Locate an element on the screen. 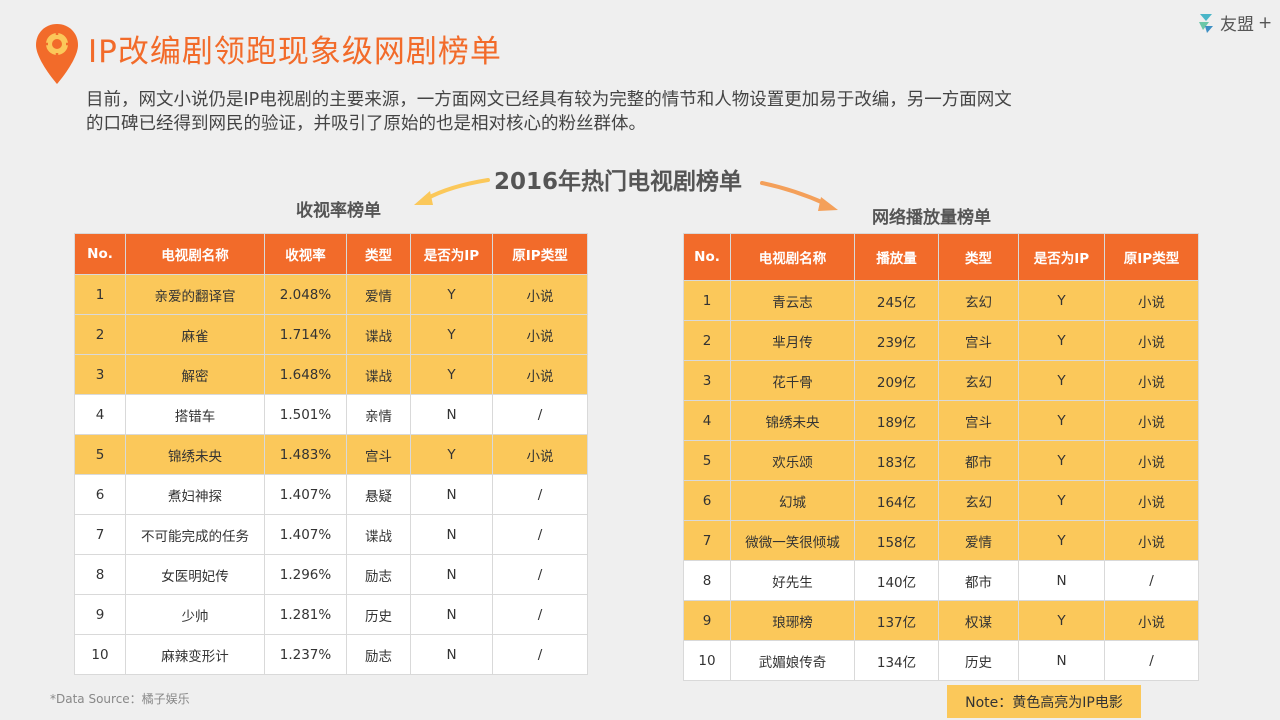 The height and width of the screenshot is (720, 1280). col-header: 收视率 is located at coordinates (305, 254).